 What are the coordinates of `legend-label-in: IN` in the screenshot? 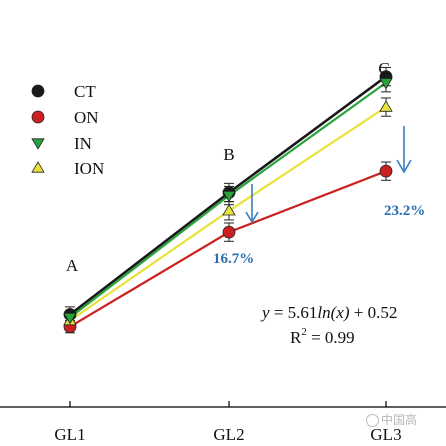 It's located at (83, 143).